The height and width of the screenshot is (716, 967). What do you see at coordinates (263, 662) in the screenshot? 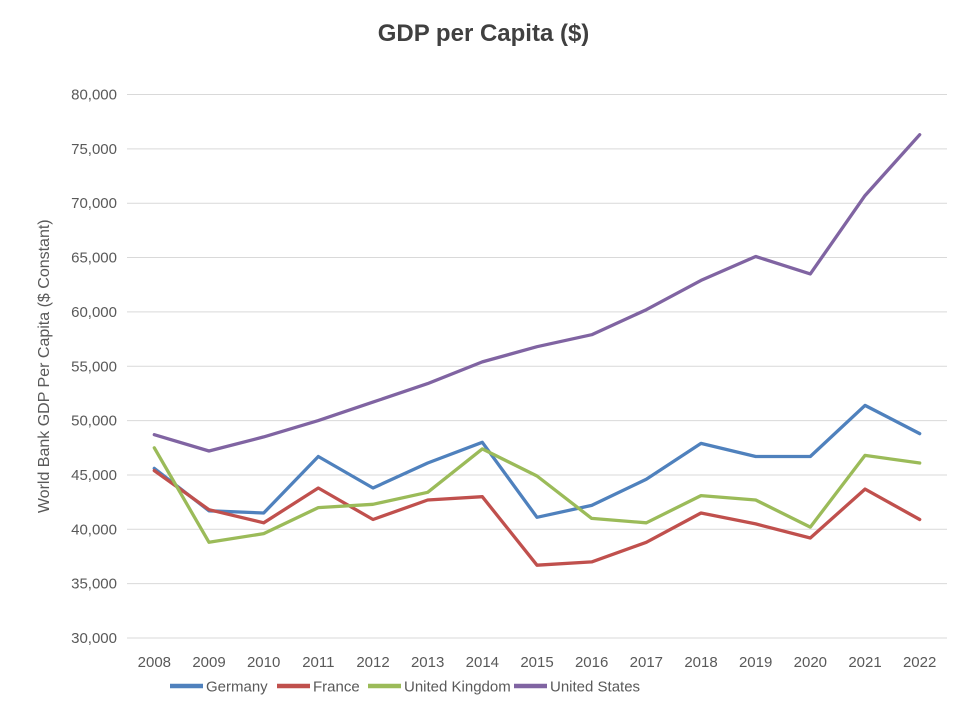
I see `x-tick-label: 2010` at bounding box center [263, 662].